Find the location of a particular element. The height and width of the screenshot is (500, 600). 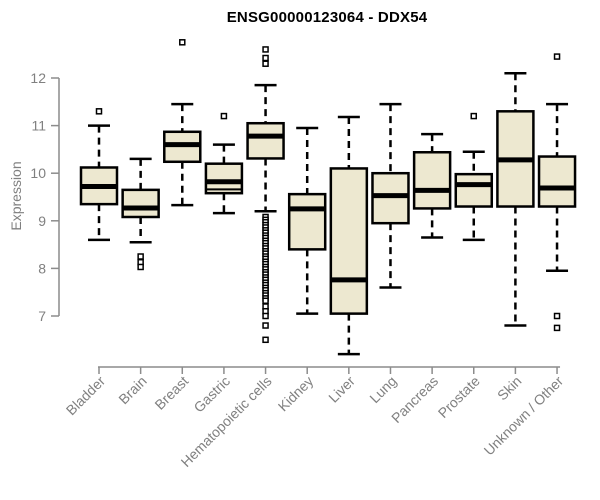

boxplot-kidney is located at coordinates (307, 220).